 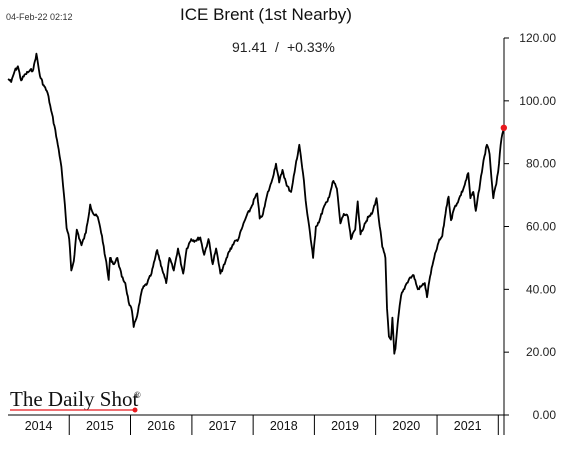 I want to click on x-tick-label: 2019, so click(x=345, y=426).